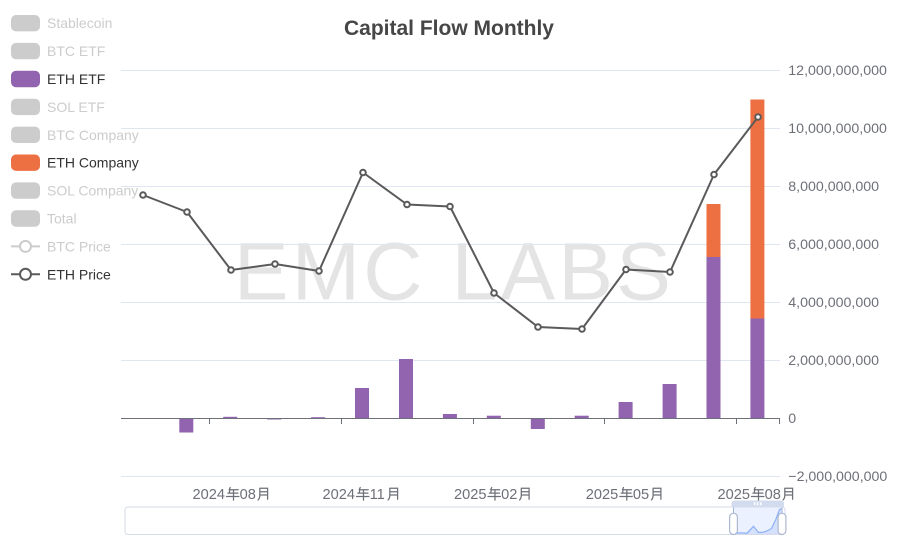 The width and height of the screenshot is (904, 555). I want to click on svg-text: Capital Flow Monthly, so click(449, 28).